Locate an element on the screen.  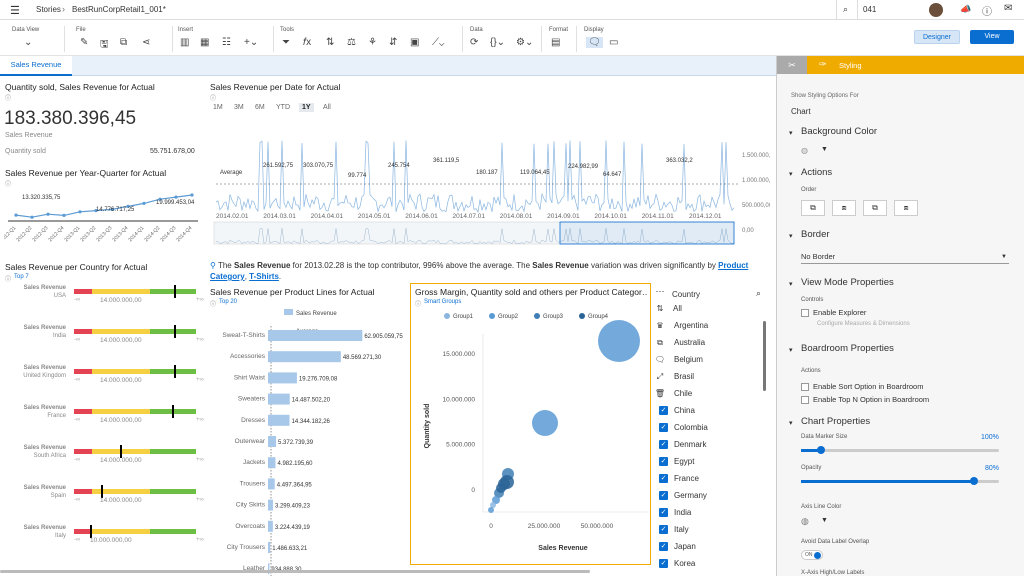
sort-icon: ⇅ is located at coordinates (330, 42).